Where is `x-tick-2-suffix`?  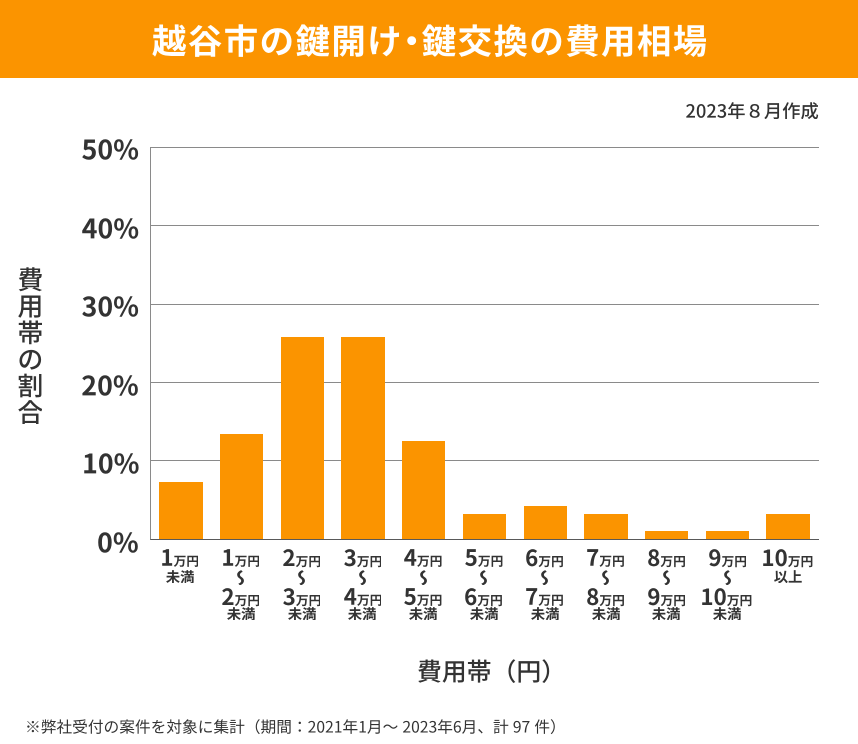
x-tick-2-suffix is located at coordinates (301, 613).